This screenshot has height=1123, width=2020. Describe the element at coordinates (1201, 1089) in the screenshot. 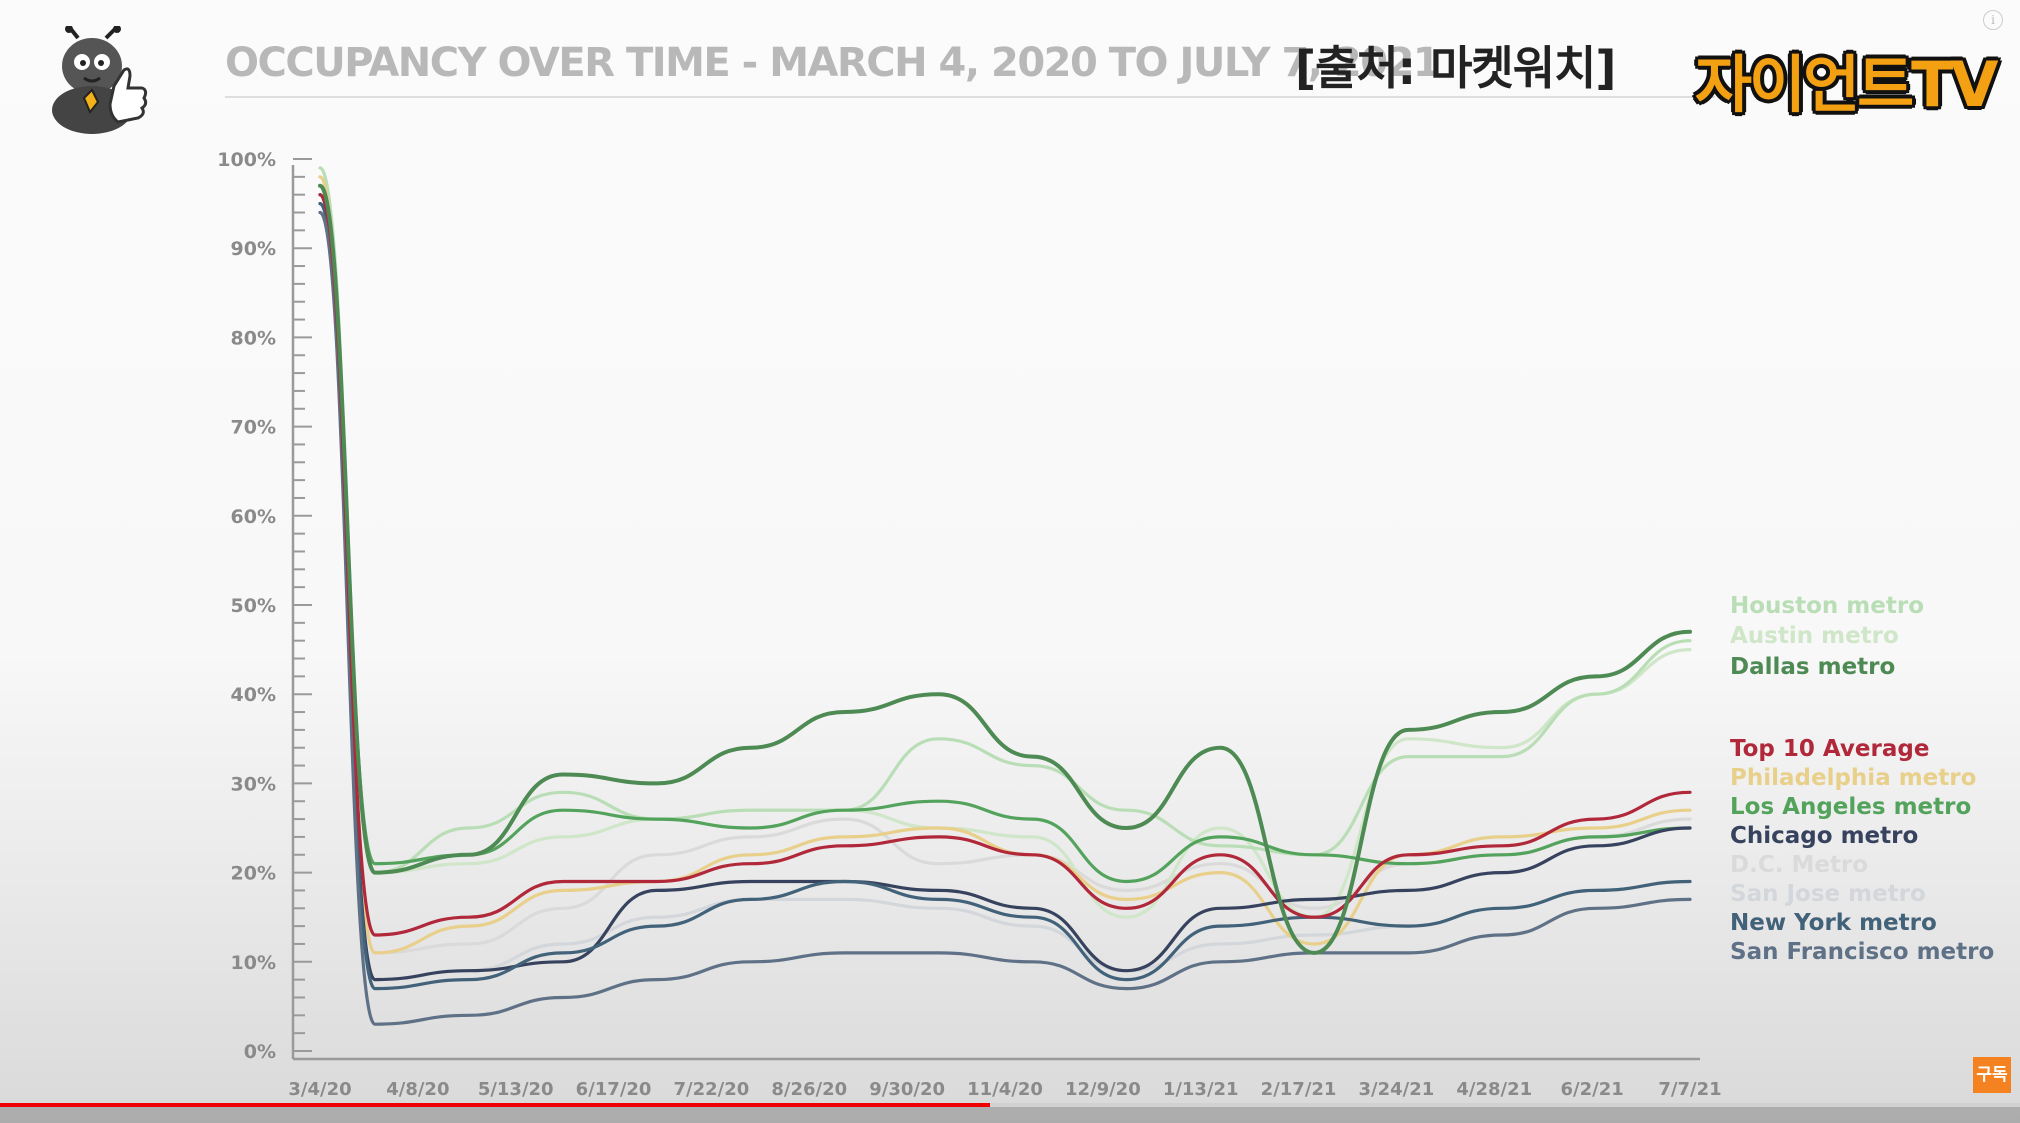

I see `x-tick-label: 1/13/21` at that location.